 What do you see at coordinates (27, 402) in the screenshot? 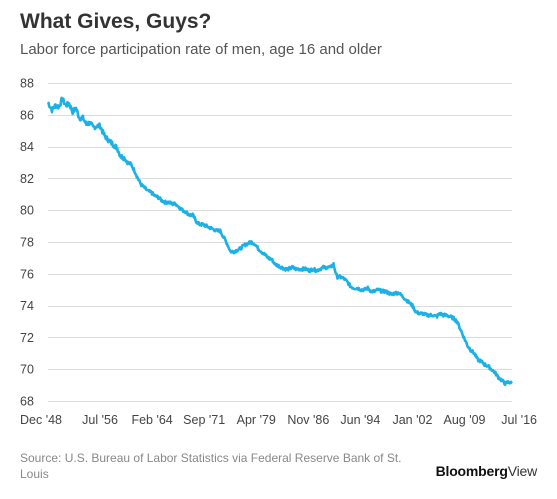
I see `y-tick-label: 68` at bounding box center [27, 402].